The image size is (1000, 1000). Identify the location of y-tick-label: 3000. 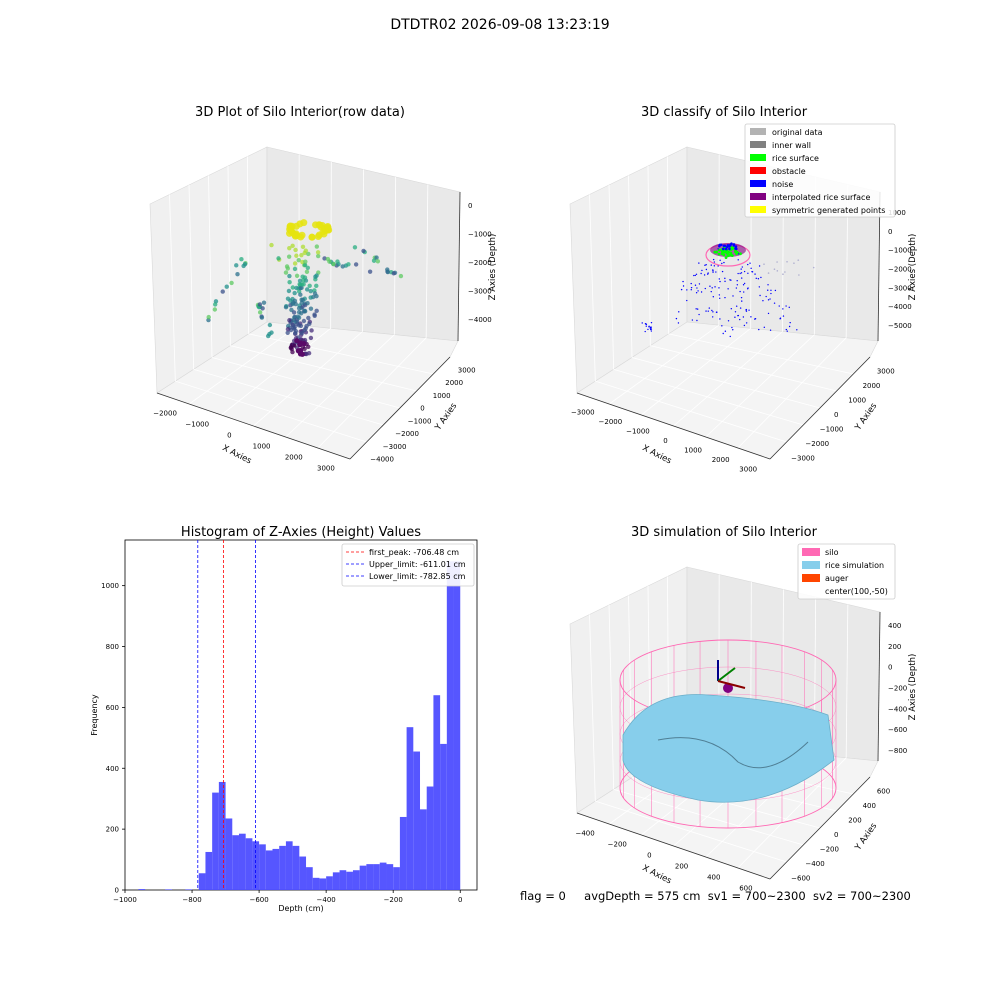
(467, 370).